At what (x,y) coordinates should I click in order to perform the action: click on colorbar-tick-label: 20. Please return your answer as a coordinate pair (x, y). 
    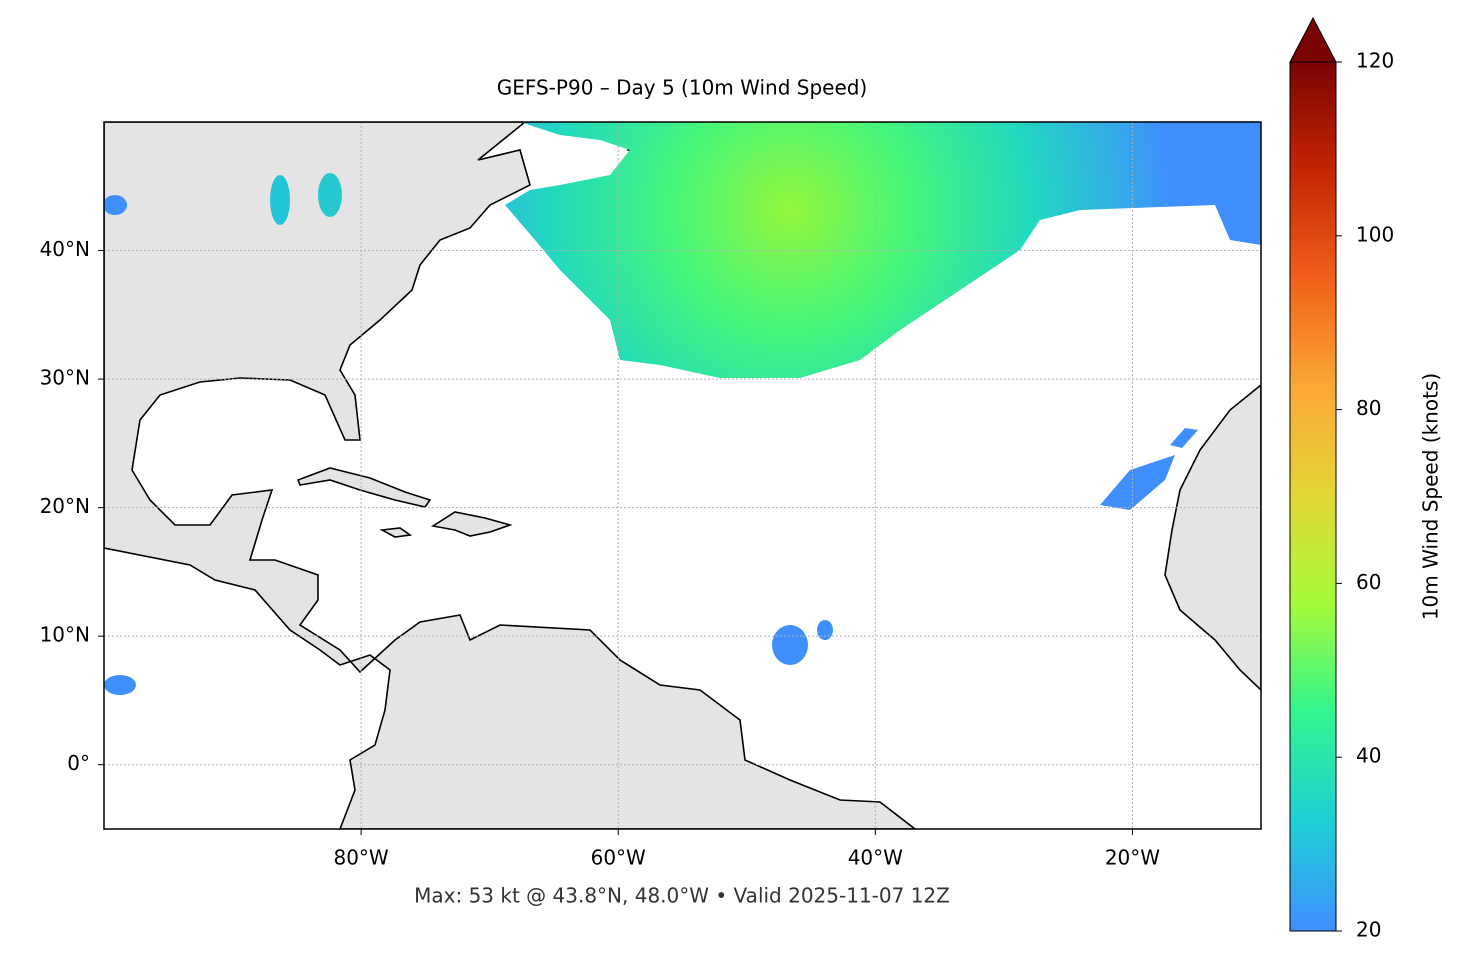
    Looking at the image, I should click on (1368, 930).